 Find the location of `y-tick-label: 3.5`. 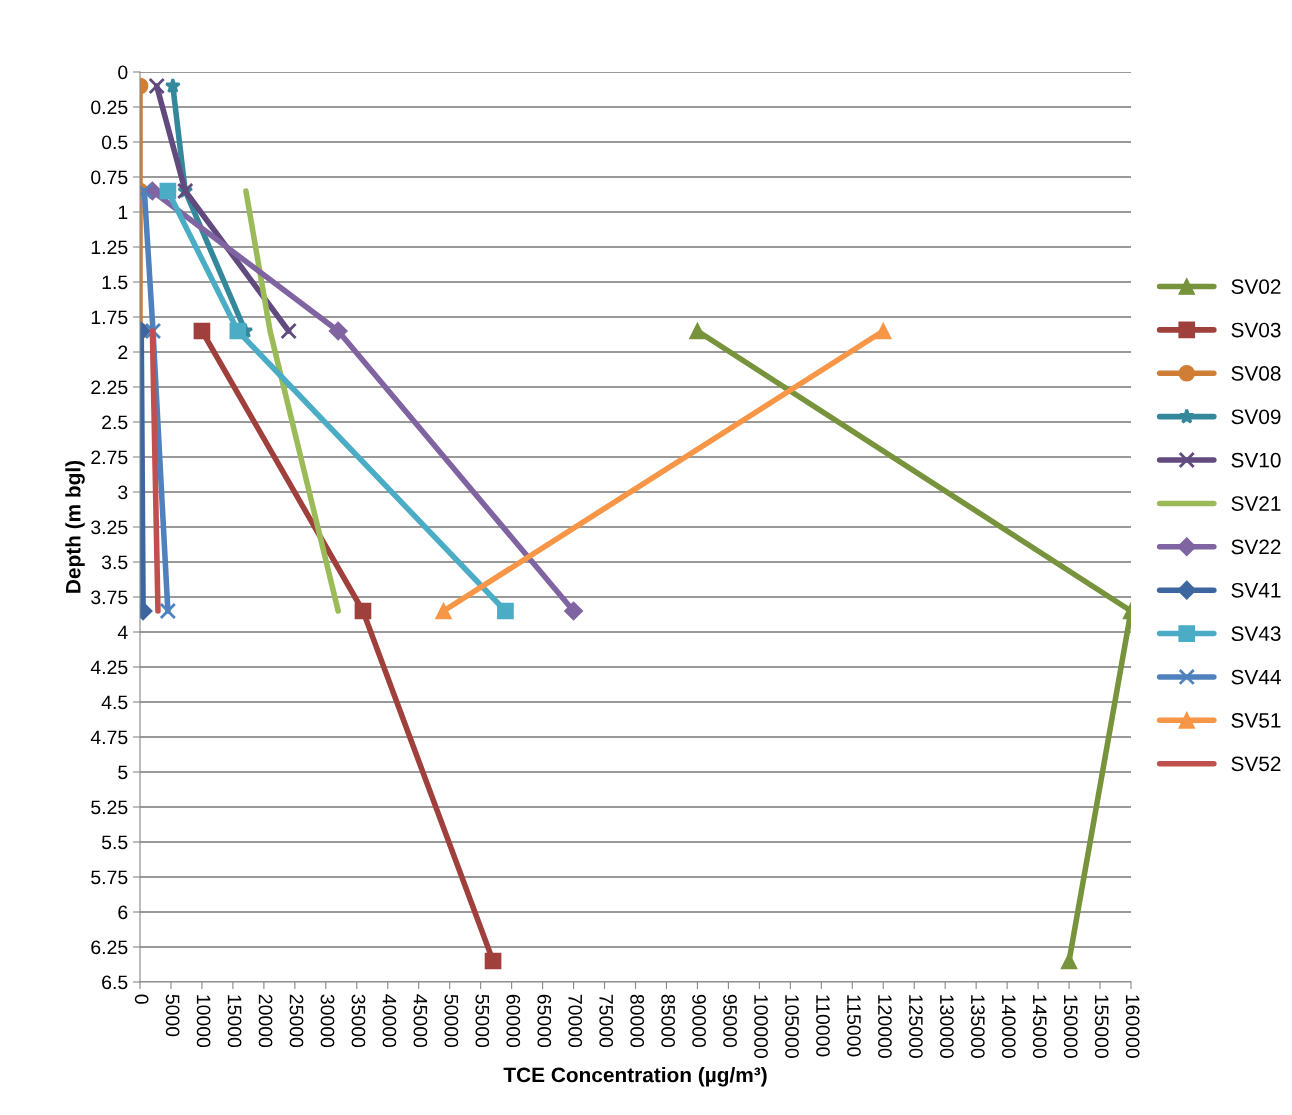

y-tick-label: 3.5 is located at coordinates (114, 562).